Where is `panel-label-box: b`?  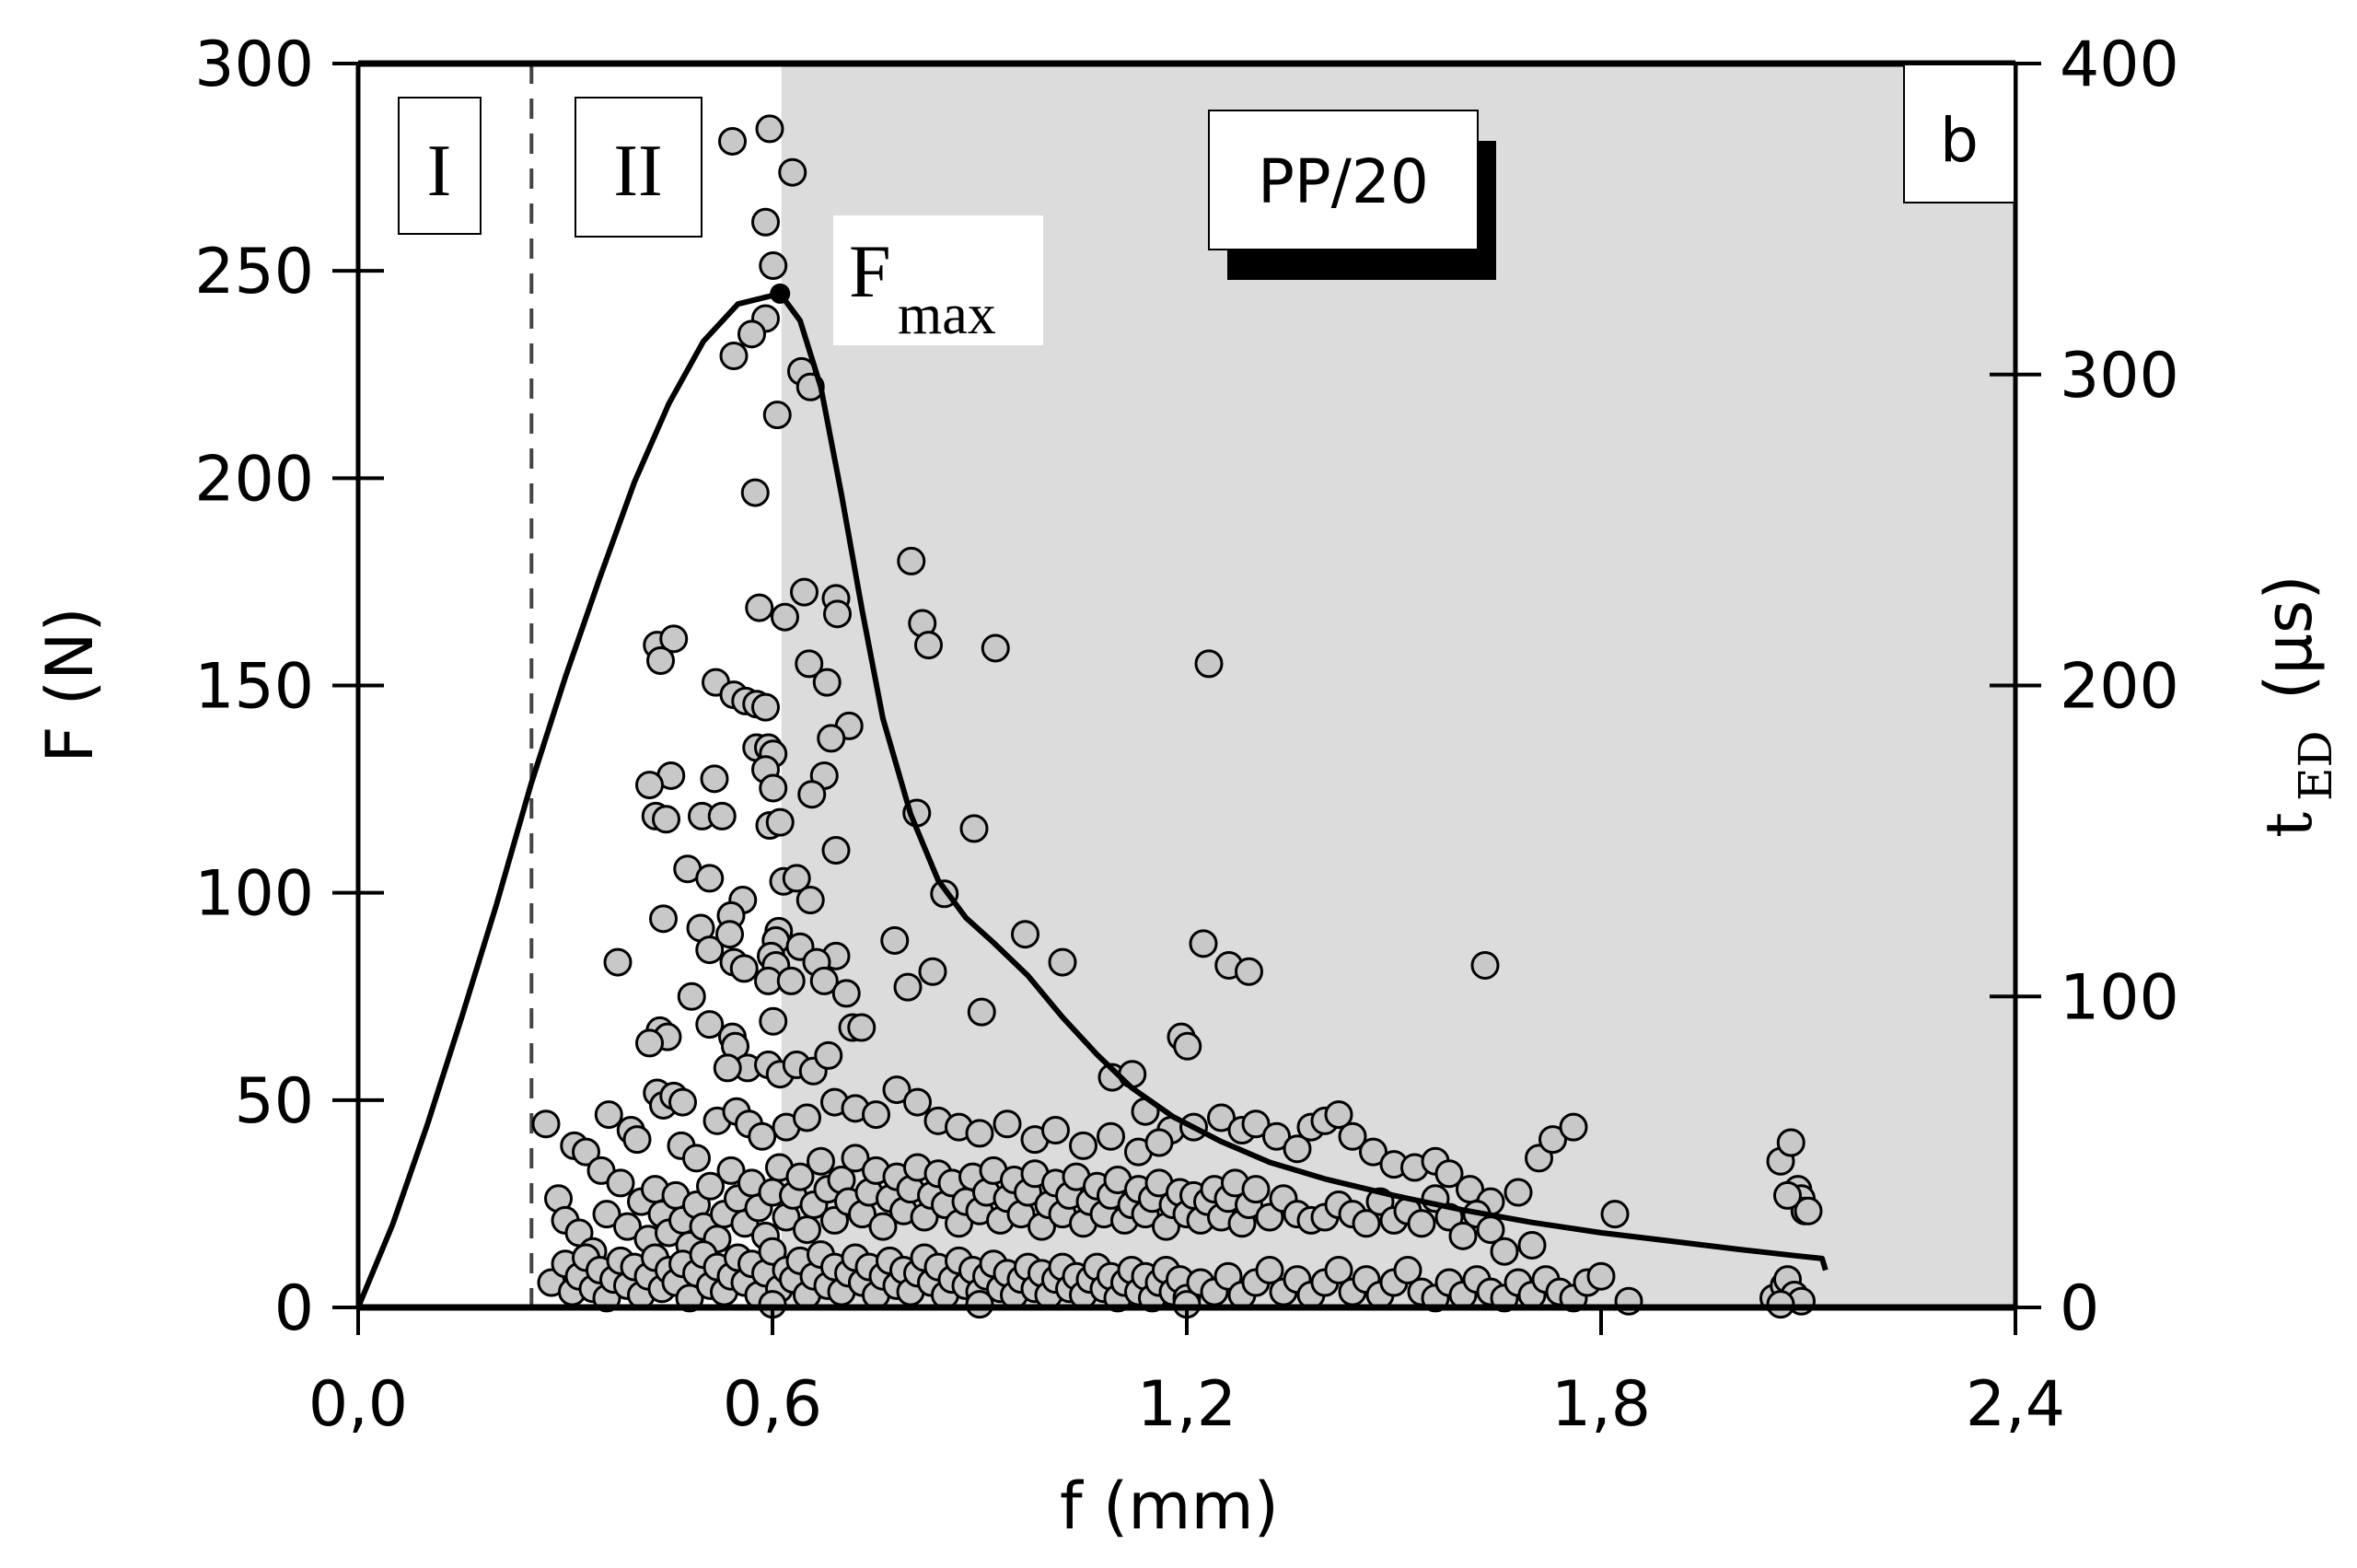
panel-label-box: b is located at coordinates (1959, 133).